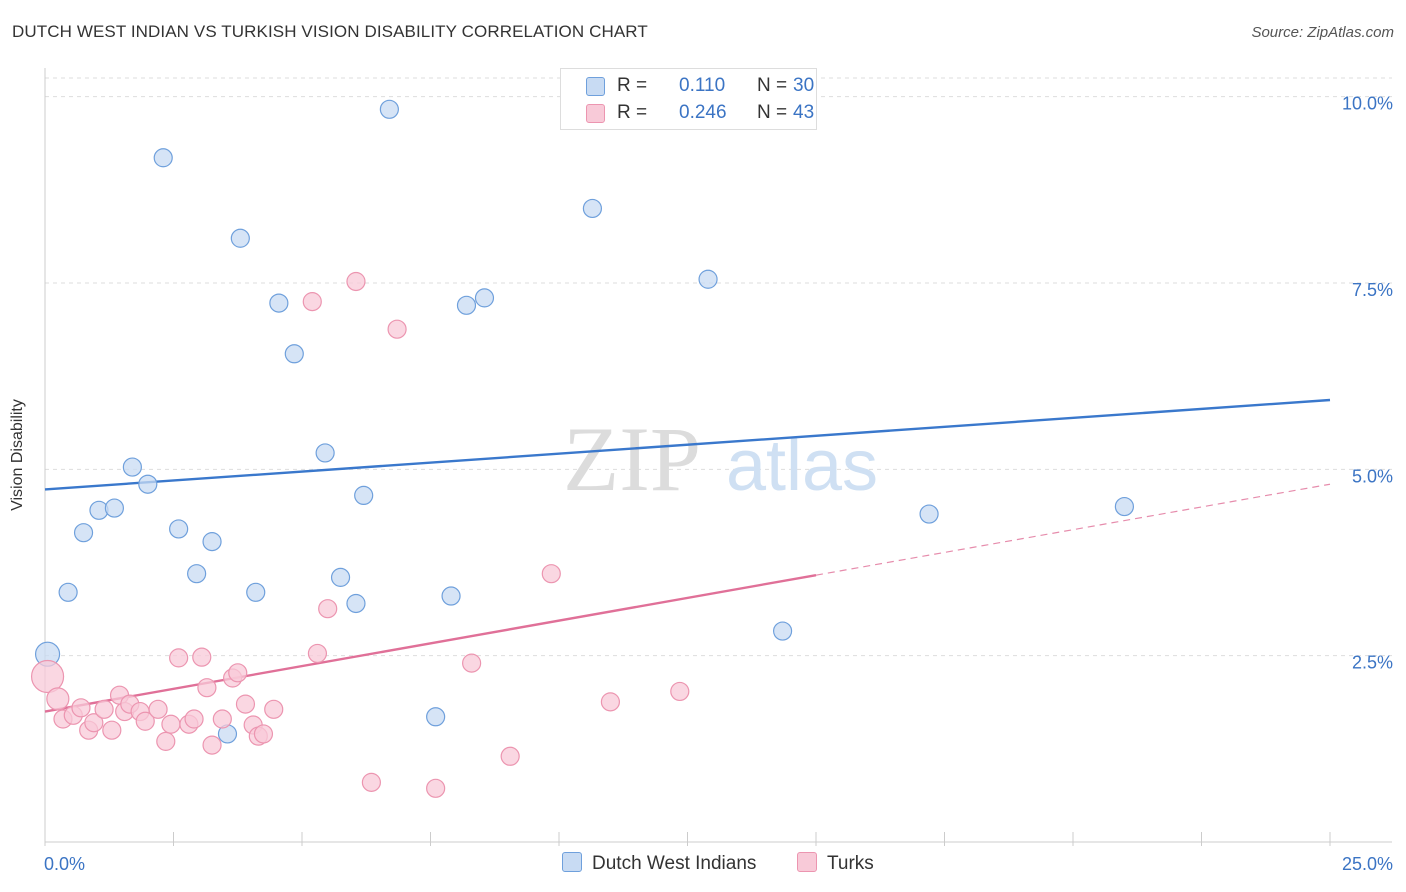 This screenshot has height=892, width=1406. I want to click on legend-label: Turks, so click(850, 863).